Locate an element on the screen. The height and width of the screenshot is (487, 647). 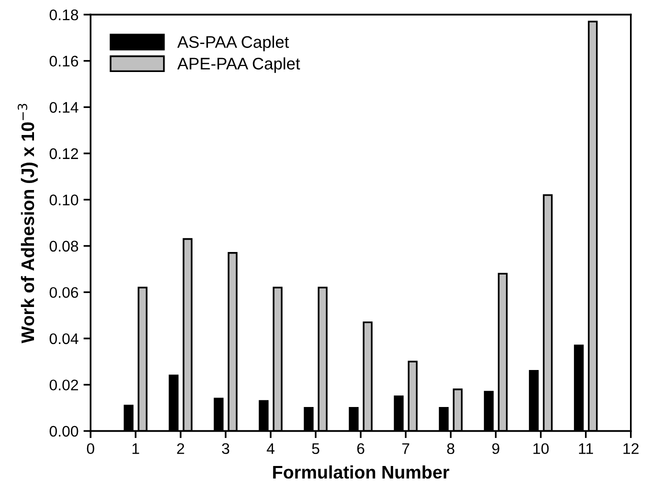
x-tick-label: 1 is located at coordinates (136, 448).